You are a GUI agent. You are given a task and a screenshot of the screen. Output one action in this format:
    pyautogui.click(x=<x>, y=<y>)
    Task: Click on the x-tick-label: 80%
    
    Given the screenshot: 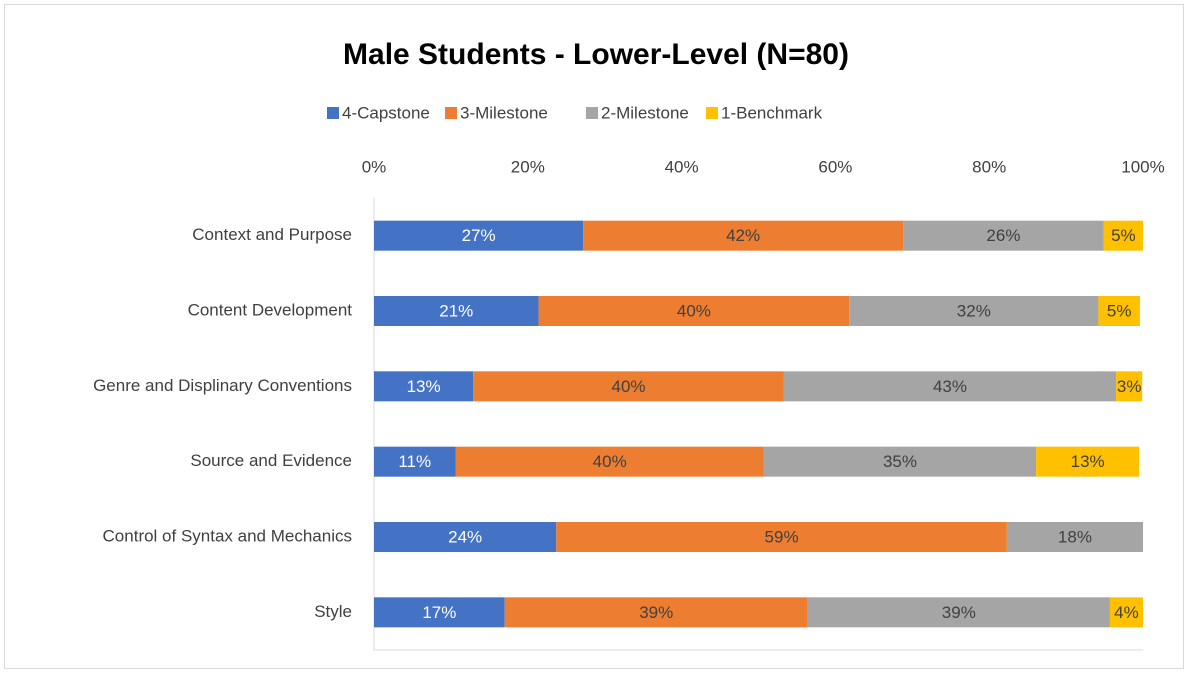 What is the action you would take?
    pyautogui.click(x=989, y=166)
    